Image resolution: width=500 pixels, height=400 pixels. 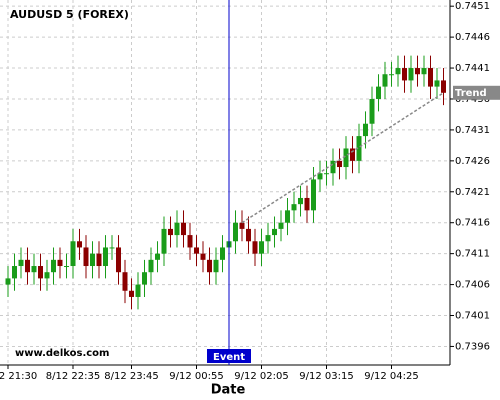 What do you see at coordinates (261, 376) in the screenshot?
I see `x-tick-label: 9/12 02:05` at bounding box center [261, 376].